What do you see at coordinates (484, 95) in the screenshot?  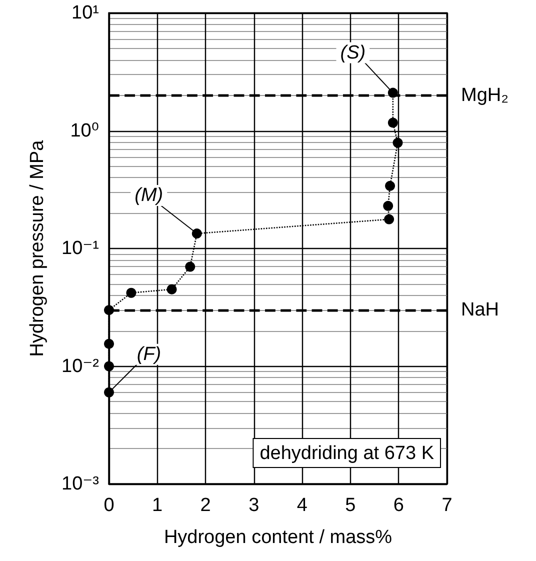 I see `ref-line-label: MgH₂` at bounding box center [484, 95].